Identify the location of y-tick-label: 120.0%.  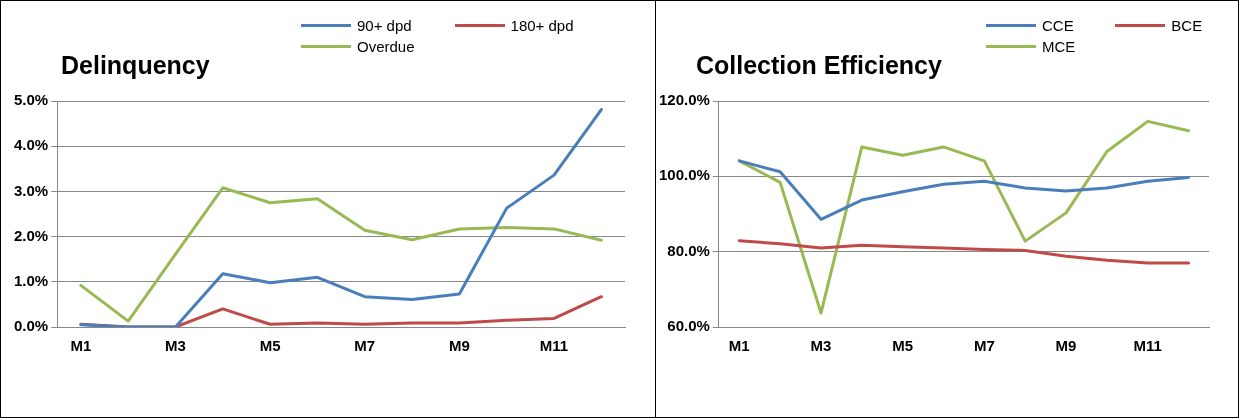
(684, 100).